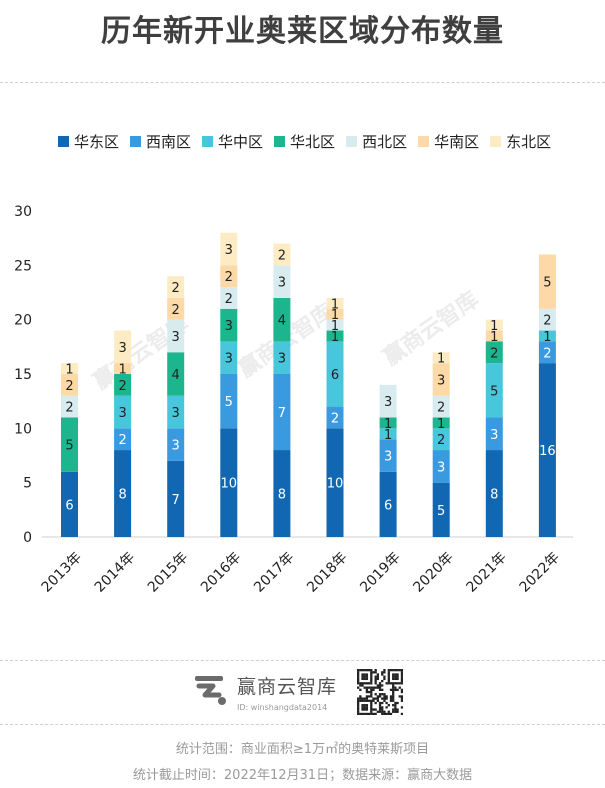  What do you see at coordinates (302, 82) in the screenshot?
I see `top-divider` at bounding box center [302, 82].